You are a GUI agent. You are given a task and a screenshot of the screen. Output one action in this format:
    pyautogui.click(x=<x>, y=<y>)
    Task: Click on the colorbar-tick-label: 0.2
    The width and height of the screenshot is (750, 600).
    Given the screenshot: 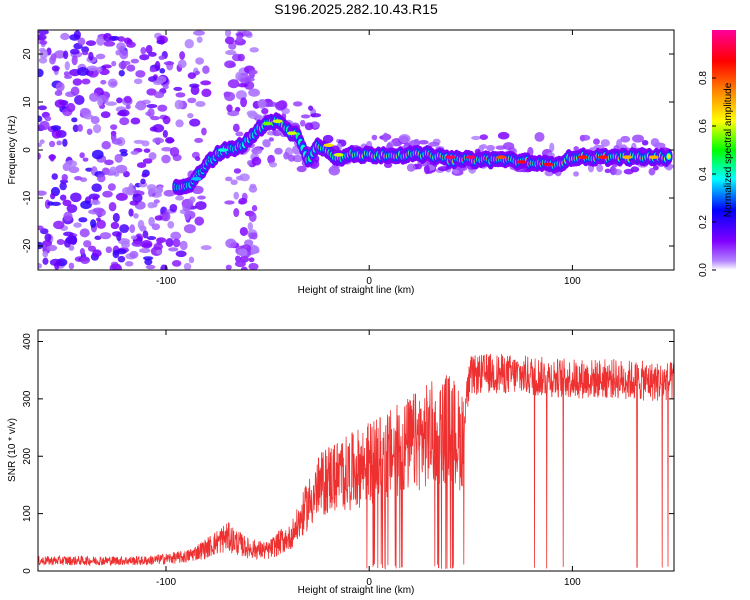 What is the action you would take?
    pyautogui.click(x=703, y=222)
    